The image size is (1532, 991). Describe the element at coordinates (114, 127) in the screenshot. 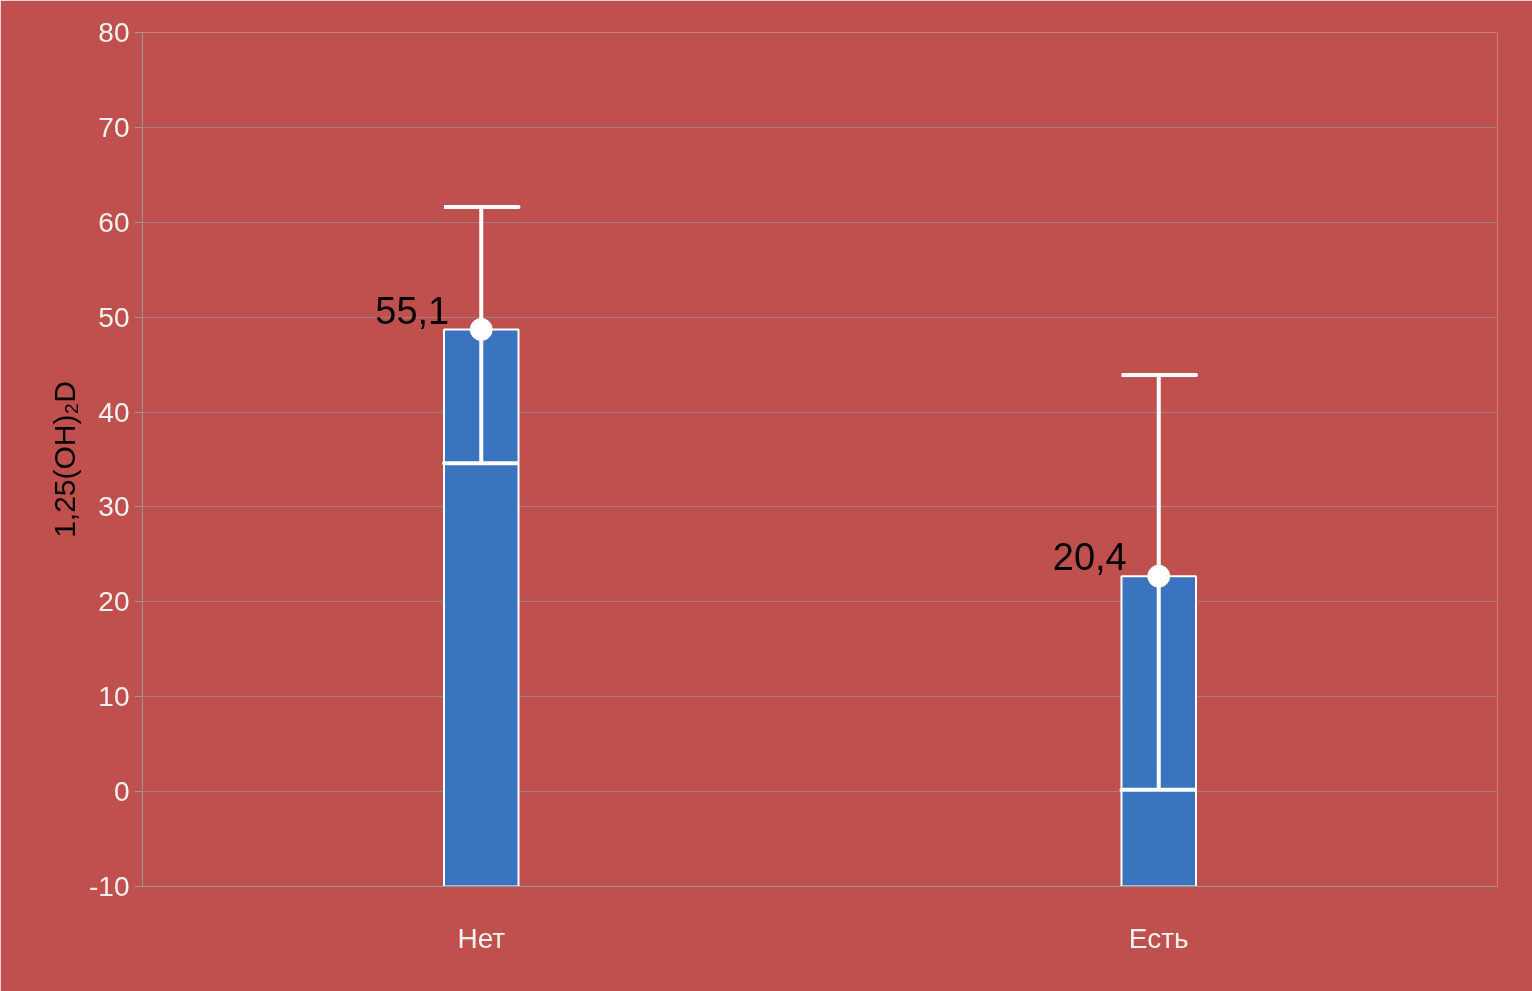

I see `y-tick-label: 70` at that location.